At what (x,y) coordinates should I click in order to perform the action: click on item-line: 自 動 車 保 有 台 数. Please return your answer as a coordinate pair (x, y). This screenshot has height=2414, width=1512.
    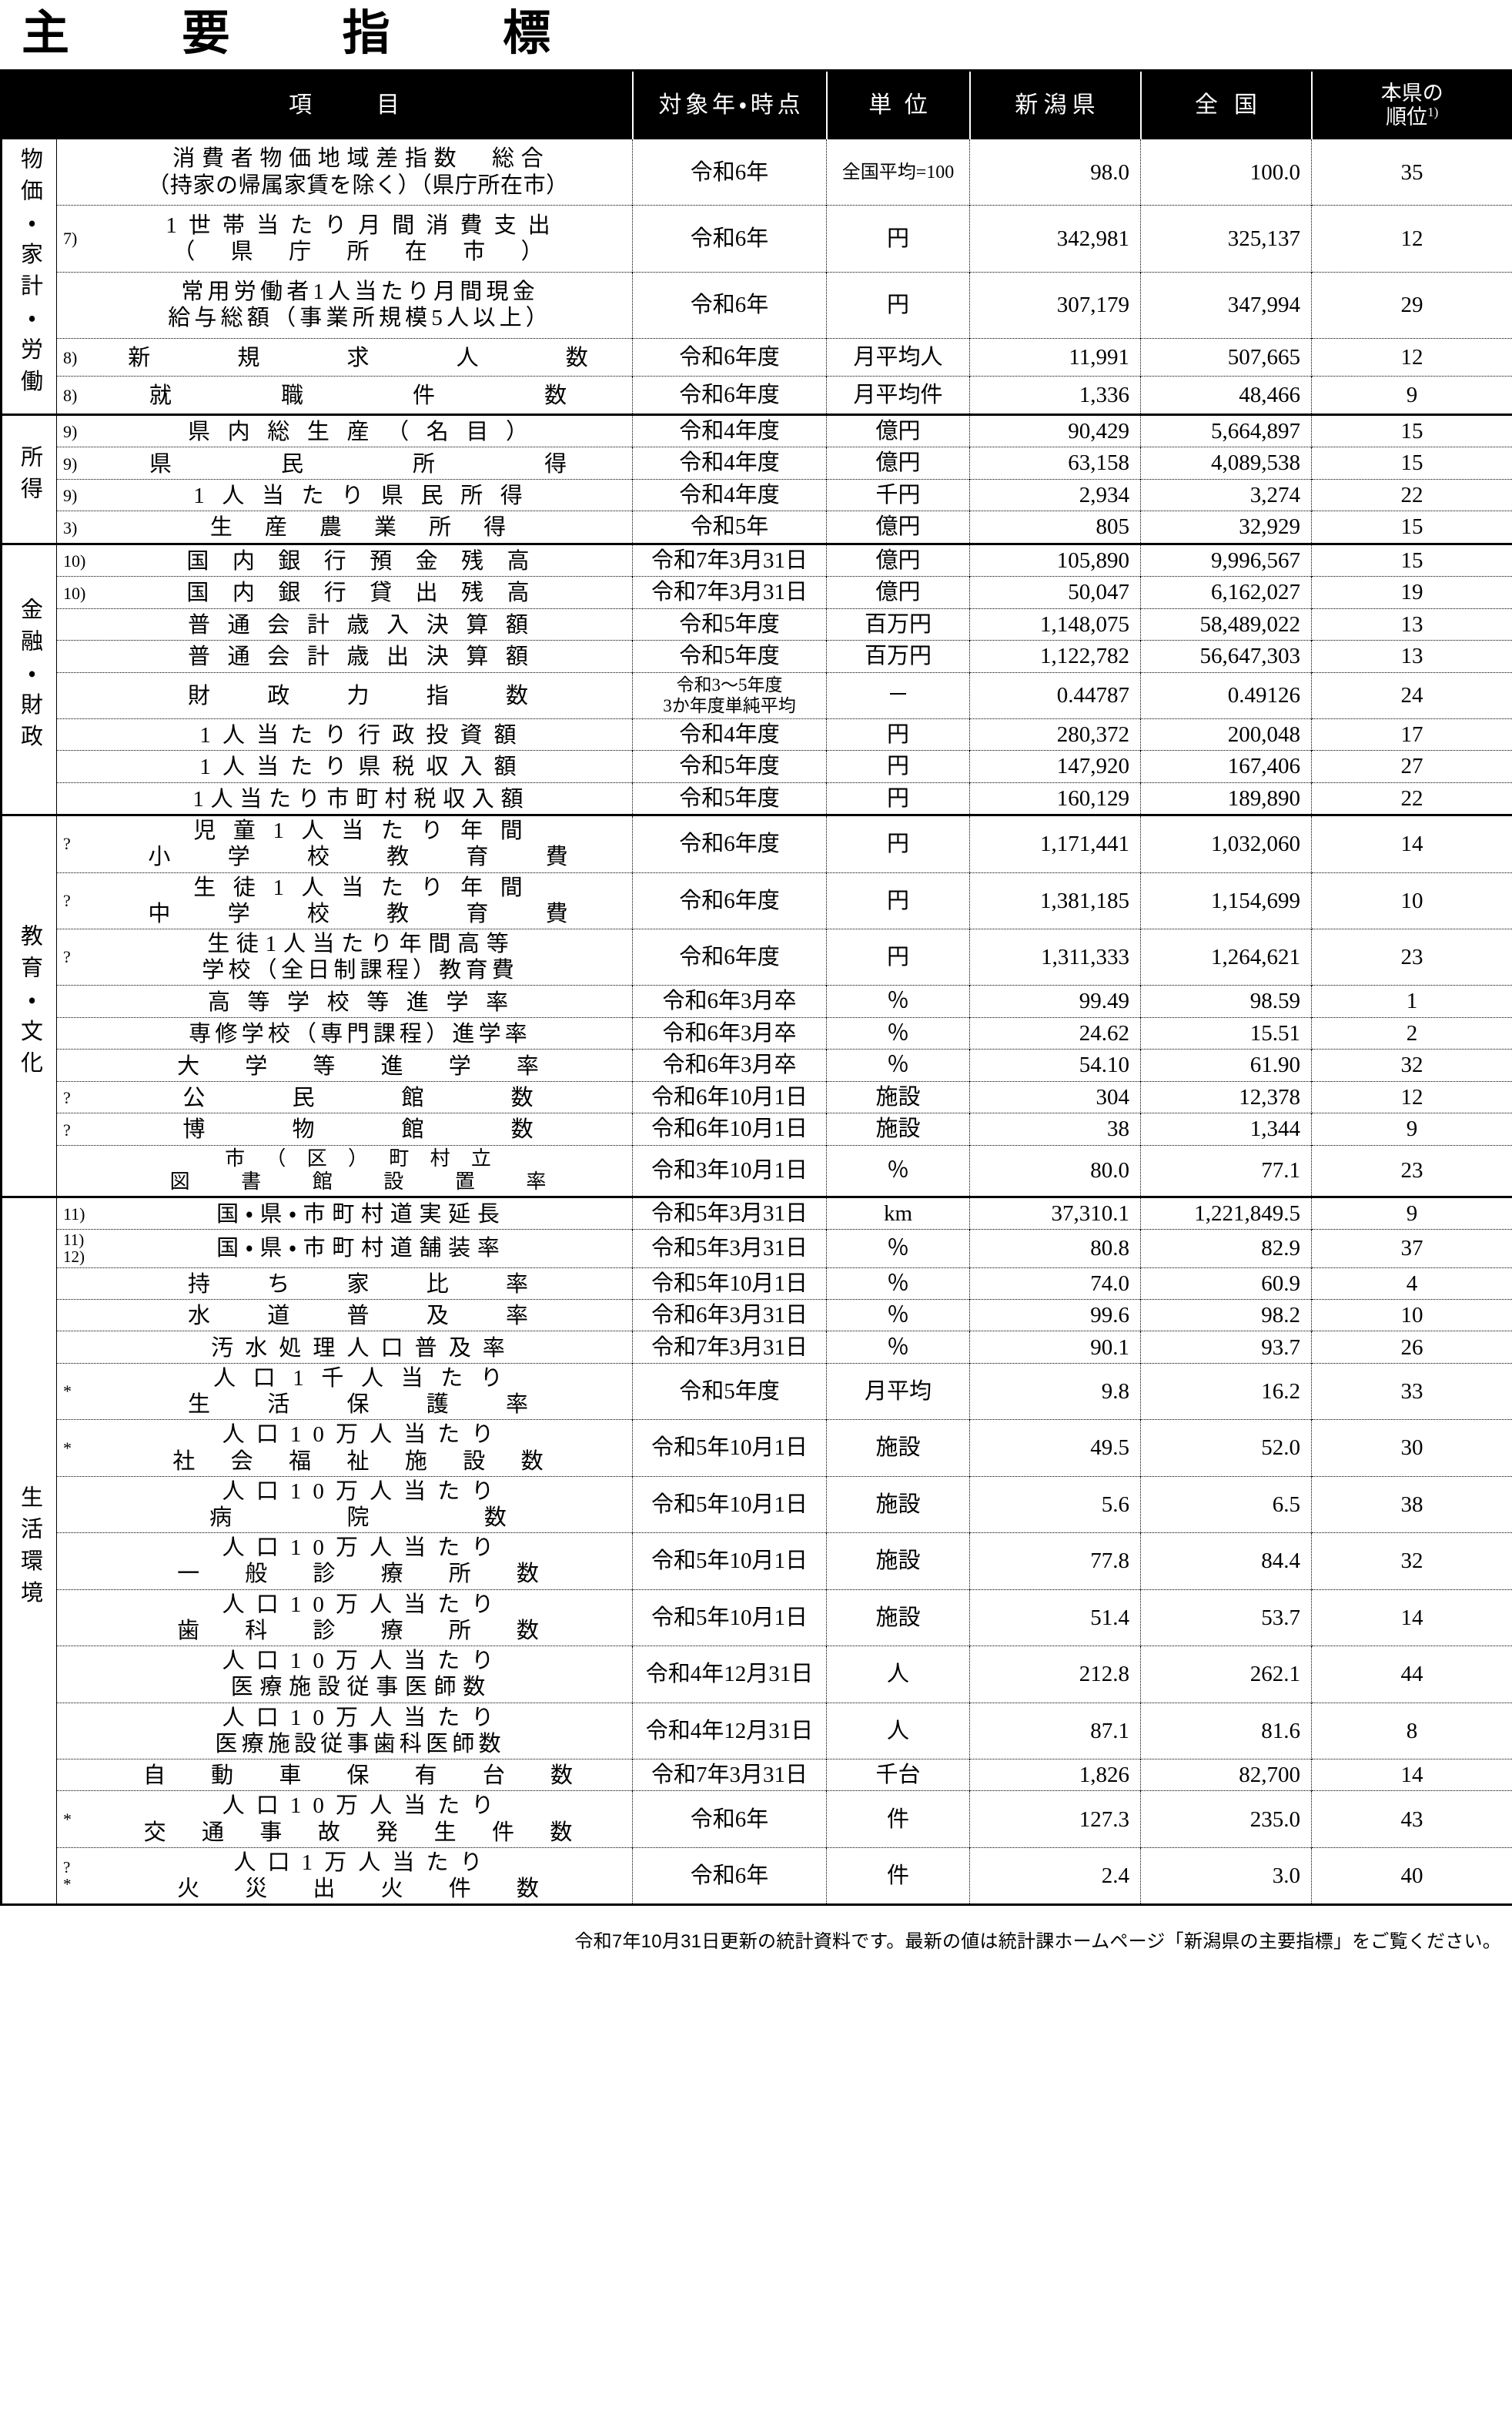
    Looking at the image, I should click on (364, 1776).